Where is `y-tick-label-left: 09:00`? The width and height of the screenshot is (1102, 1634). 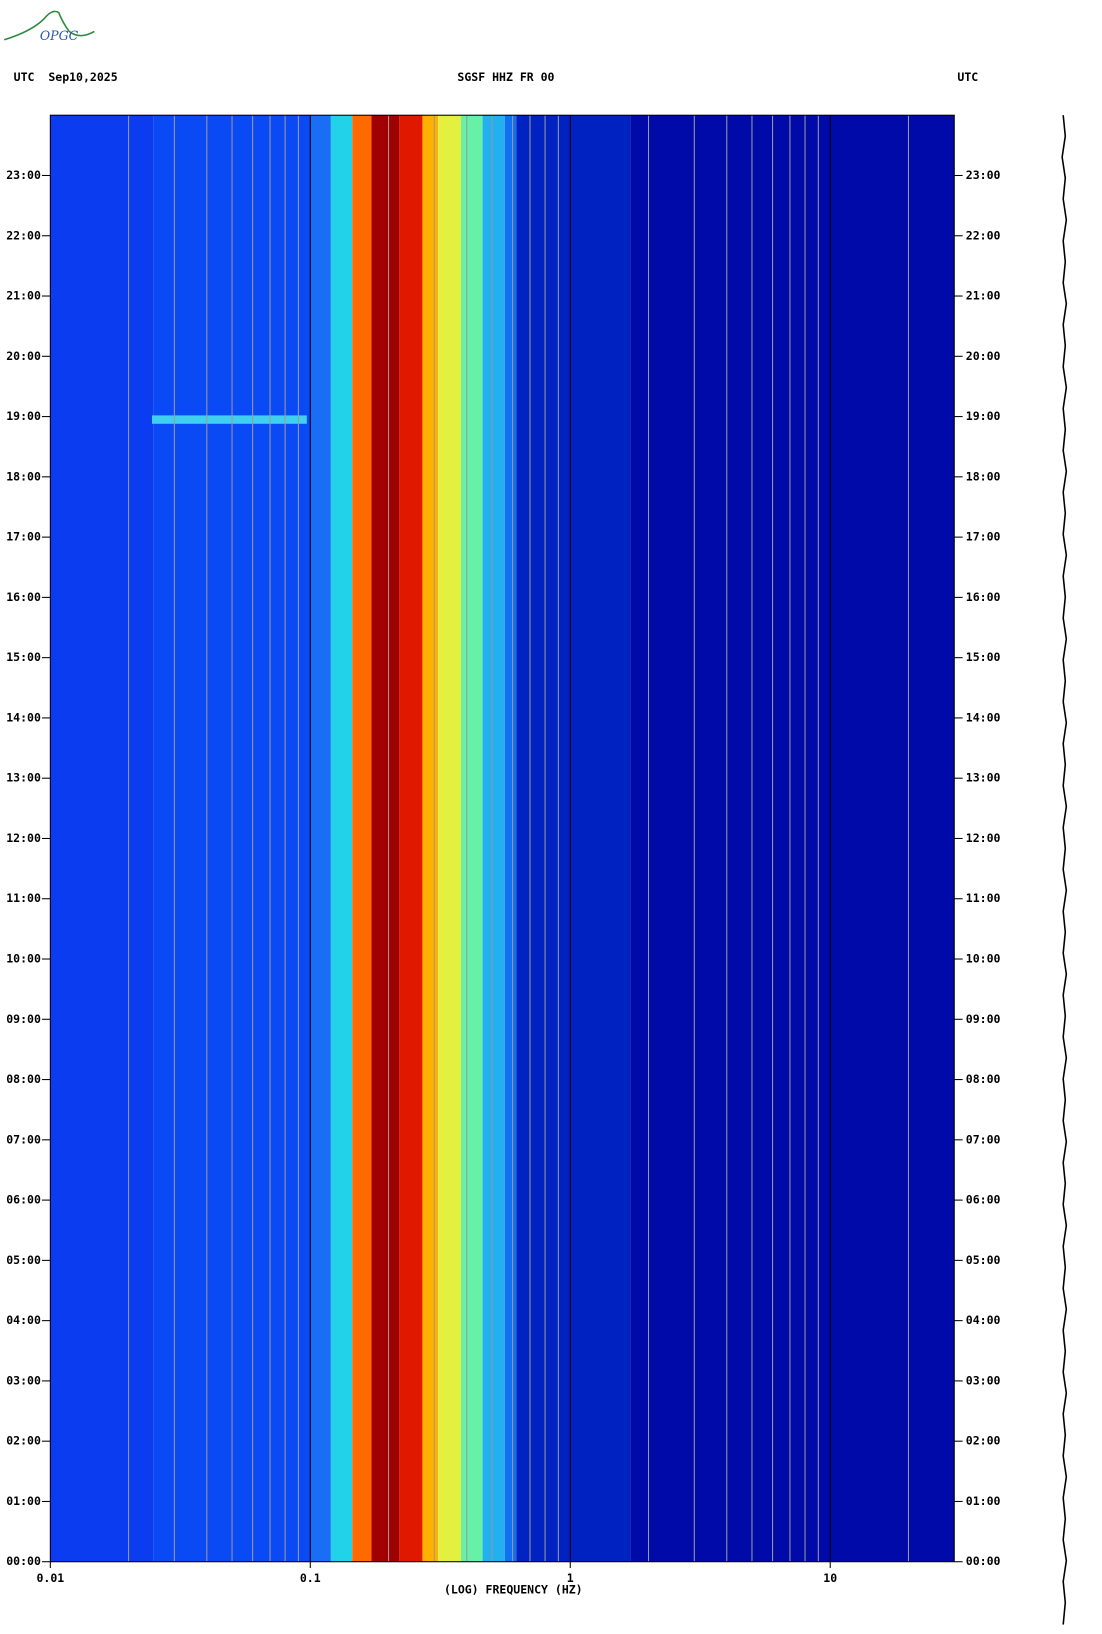
y-tick-label-left: 09:00 is located at coordinates (23, 1019).